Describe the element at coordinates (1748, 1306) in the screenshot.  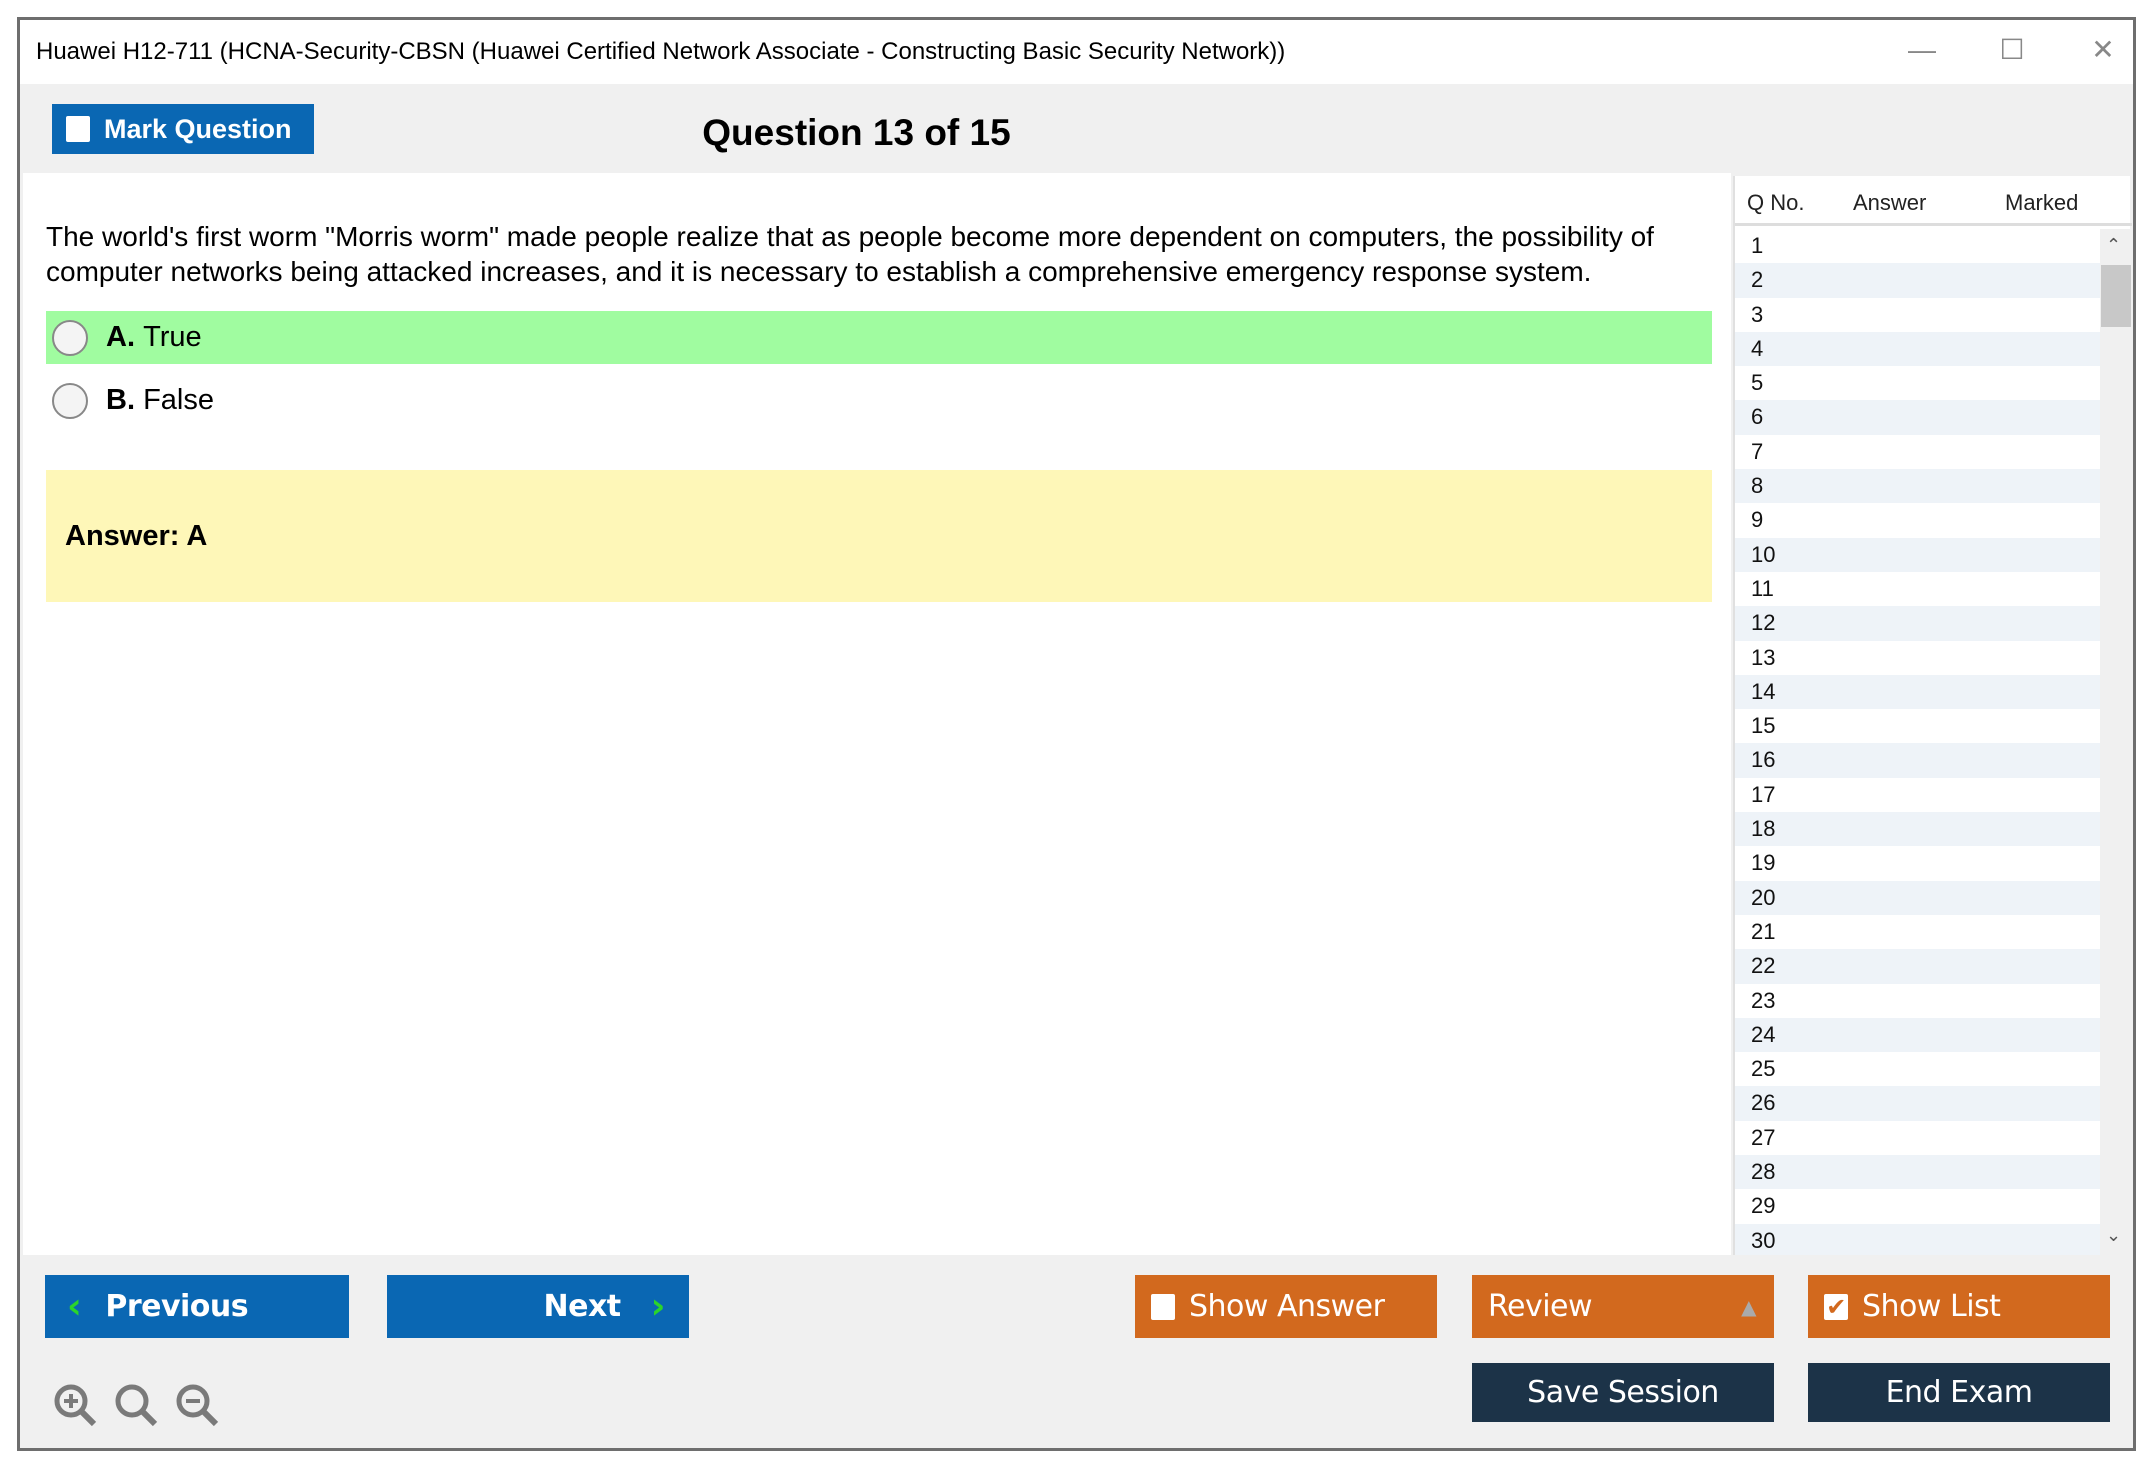
I see `caret-up-icon: ▲` at that location.